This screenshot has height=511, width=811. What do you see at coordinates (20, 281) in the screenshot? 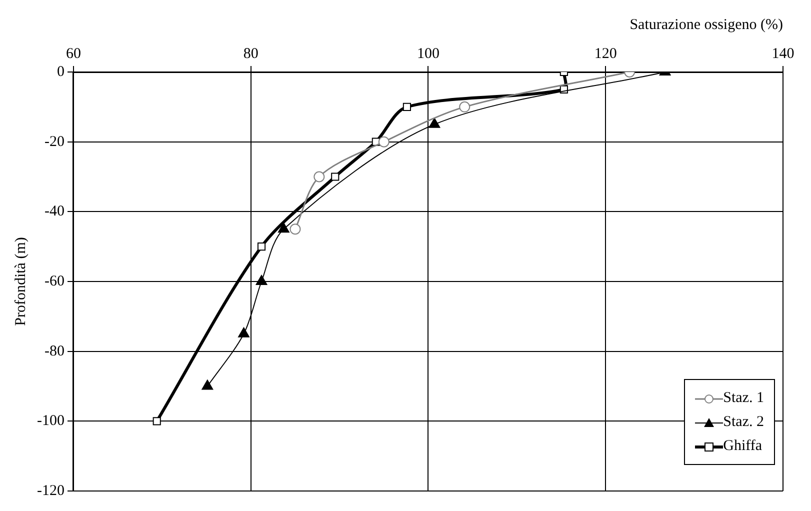
I see `y-axis-title: Profondità (m)` at bounding box center [20, 281].